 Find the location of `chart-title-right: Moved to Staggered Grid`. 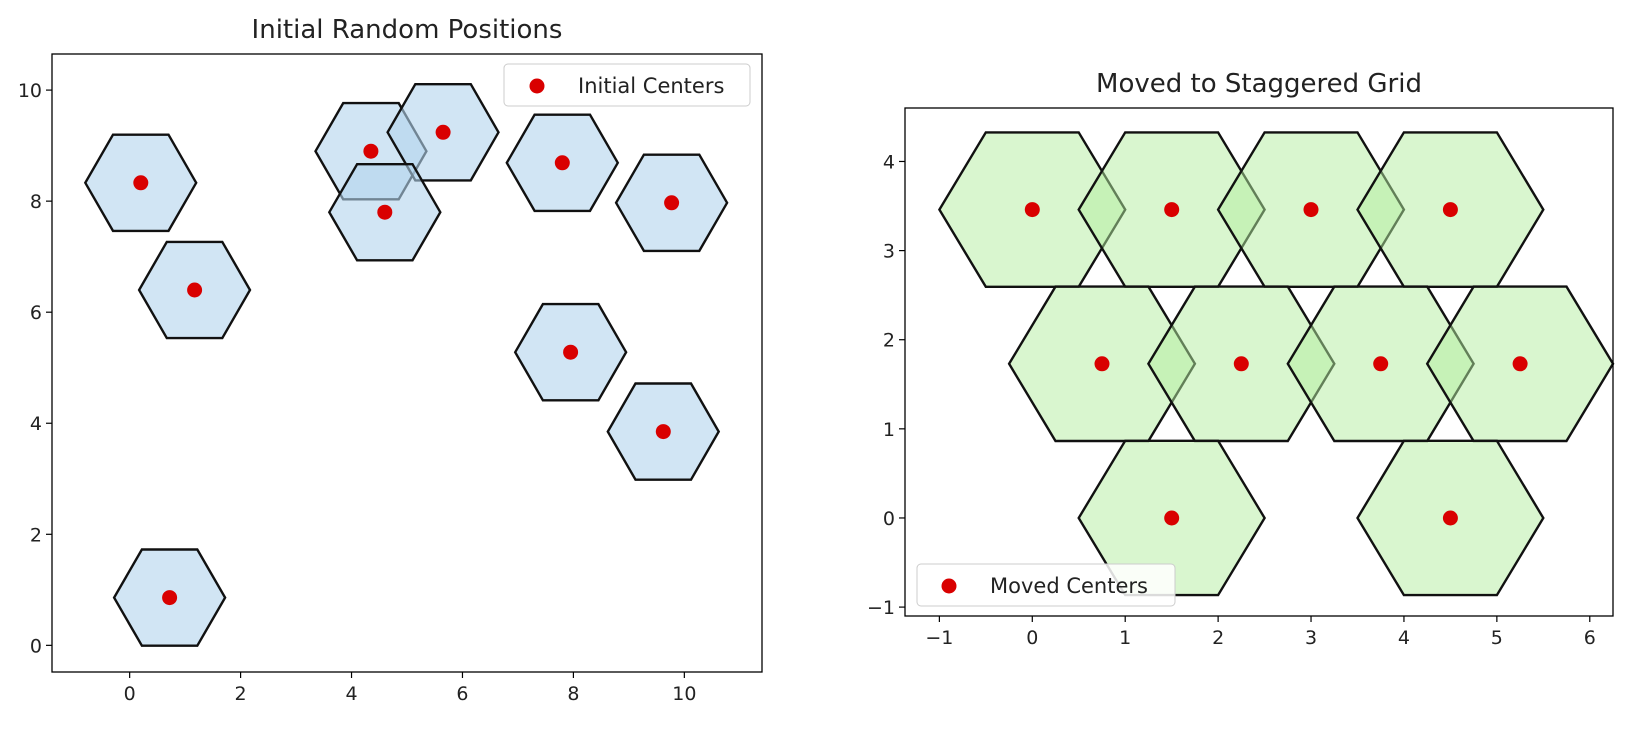

chart-title-right: Moved to Staggered Grid is located at coordinates (1259, 84).